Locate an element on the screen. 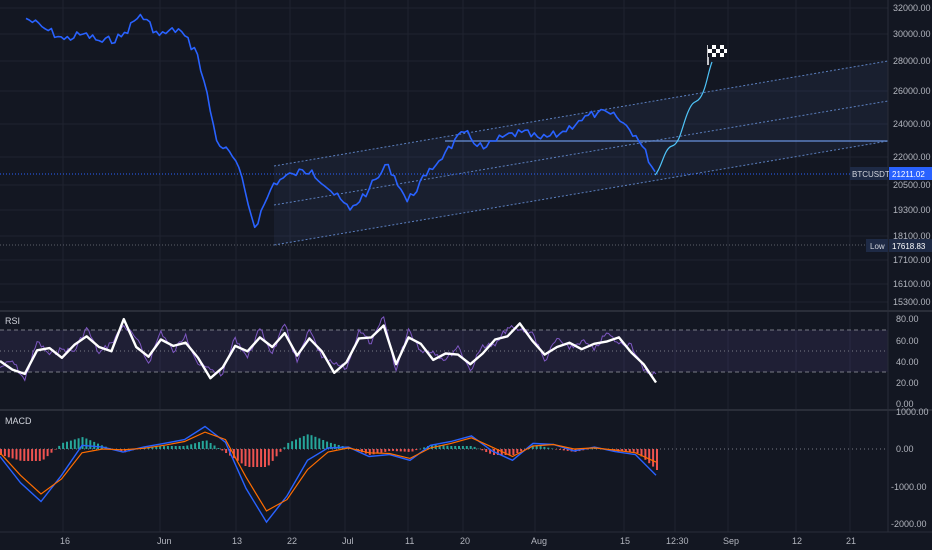 The width and height of the screenshot is (932, 550). macd-title: MACD is located at coordinates (18, 421).